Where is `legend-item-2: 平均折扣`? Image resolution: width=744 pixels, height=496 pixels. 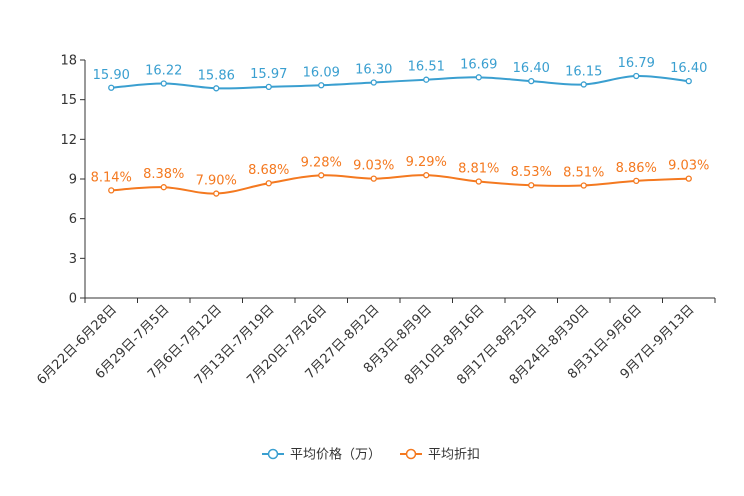 legend-item-2: 平均折扣 is located at coordinates (440, 455).